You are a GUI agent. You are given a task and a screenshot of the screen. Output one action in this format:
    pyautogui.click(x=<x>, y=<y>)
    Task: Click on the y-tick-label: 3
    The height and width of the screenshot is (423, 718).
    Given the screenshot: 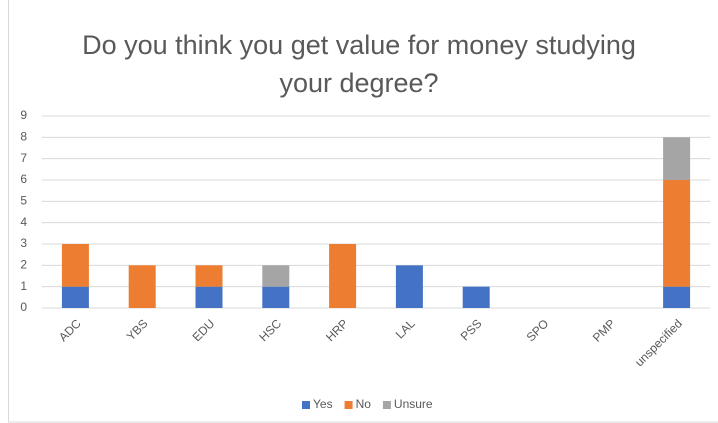 What is the action you would take?
    pyautogui.click(x=23, y=243)
    